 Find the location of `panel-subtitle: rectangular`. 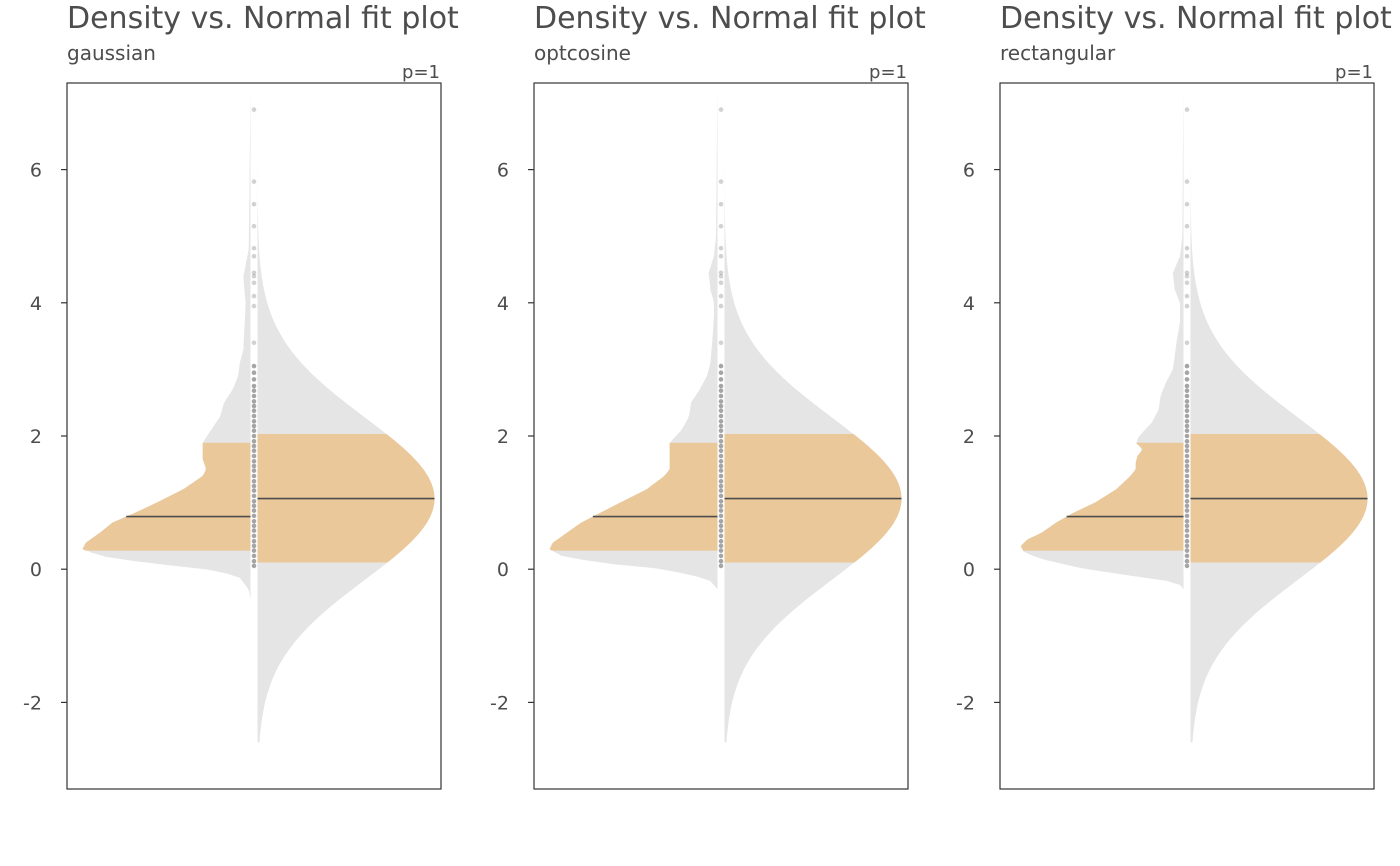

panel-subtitle: rectangular is located at coordinates (1058, 53).